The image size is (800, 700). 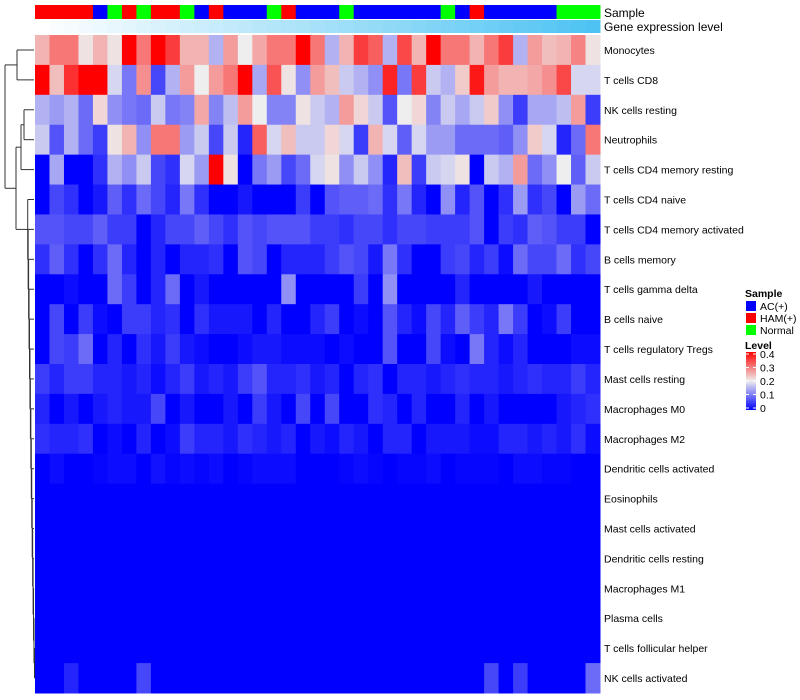 I want to click on gene-expression-annotation-bar, so click(x=318, y=26).